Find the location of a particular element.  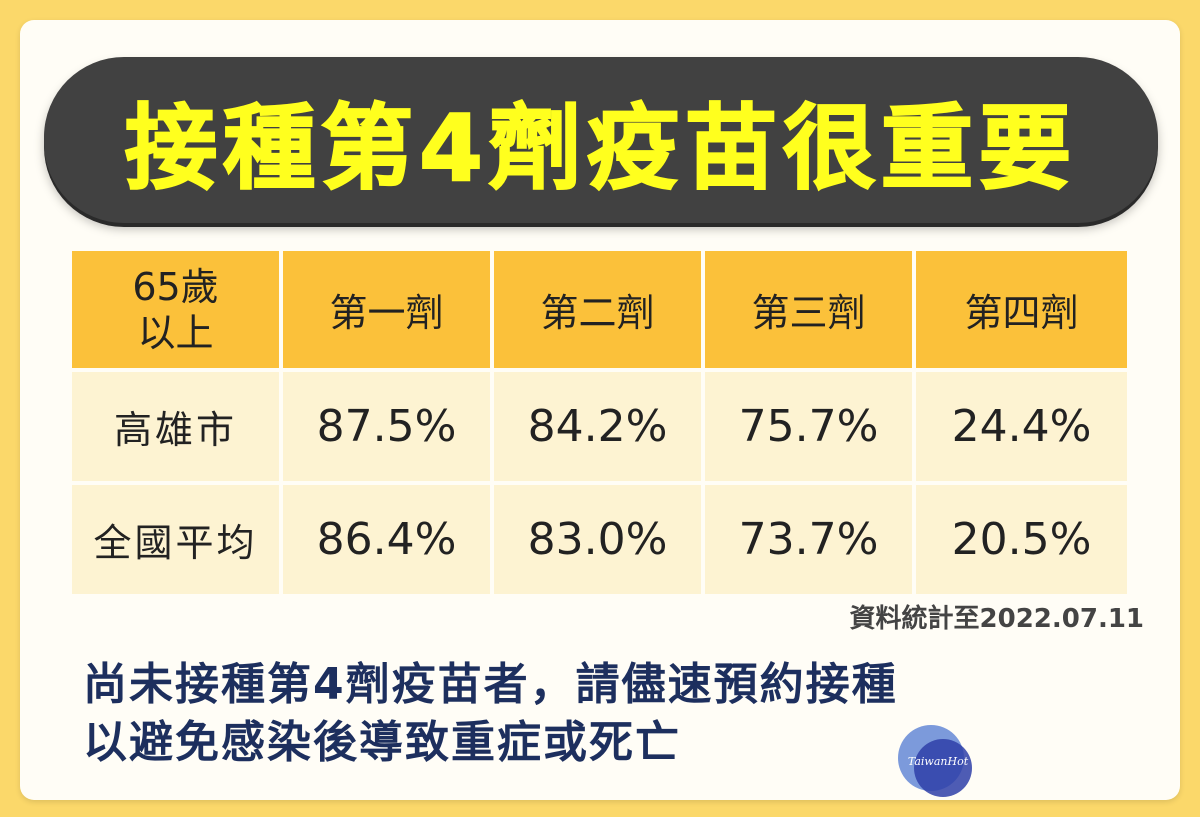

logo-text: TaiwanHot is located at coordinates (938, 761).